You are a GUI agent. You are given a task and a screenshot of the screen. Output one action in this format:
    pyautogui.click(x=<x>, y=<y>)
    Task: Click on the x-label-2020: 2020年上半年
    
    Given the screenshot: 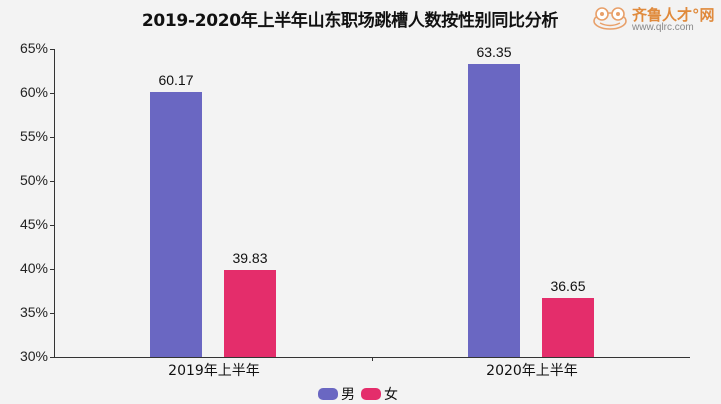 What is the action you would take?
    pyautogui.click(x=532, y=371)
    